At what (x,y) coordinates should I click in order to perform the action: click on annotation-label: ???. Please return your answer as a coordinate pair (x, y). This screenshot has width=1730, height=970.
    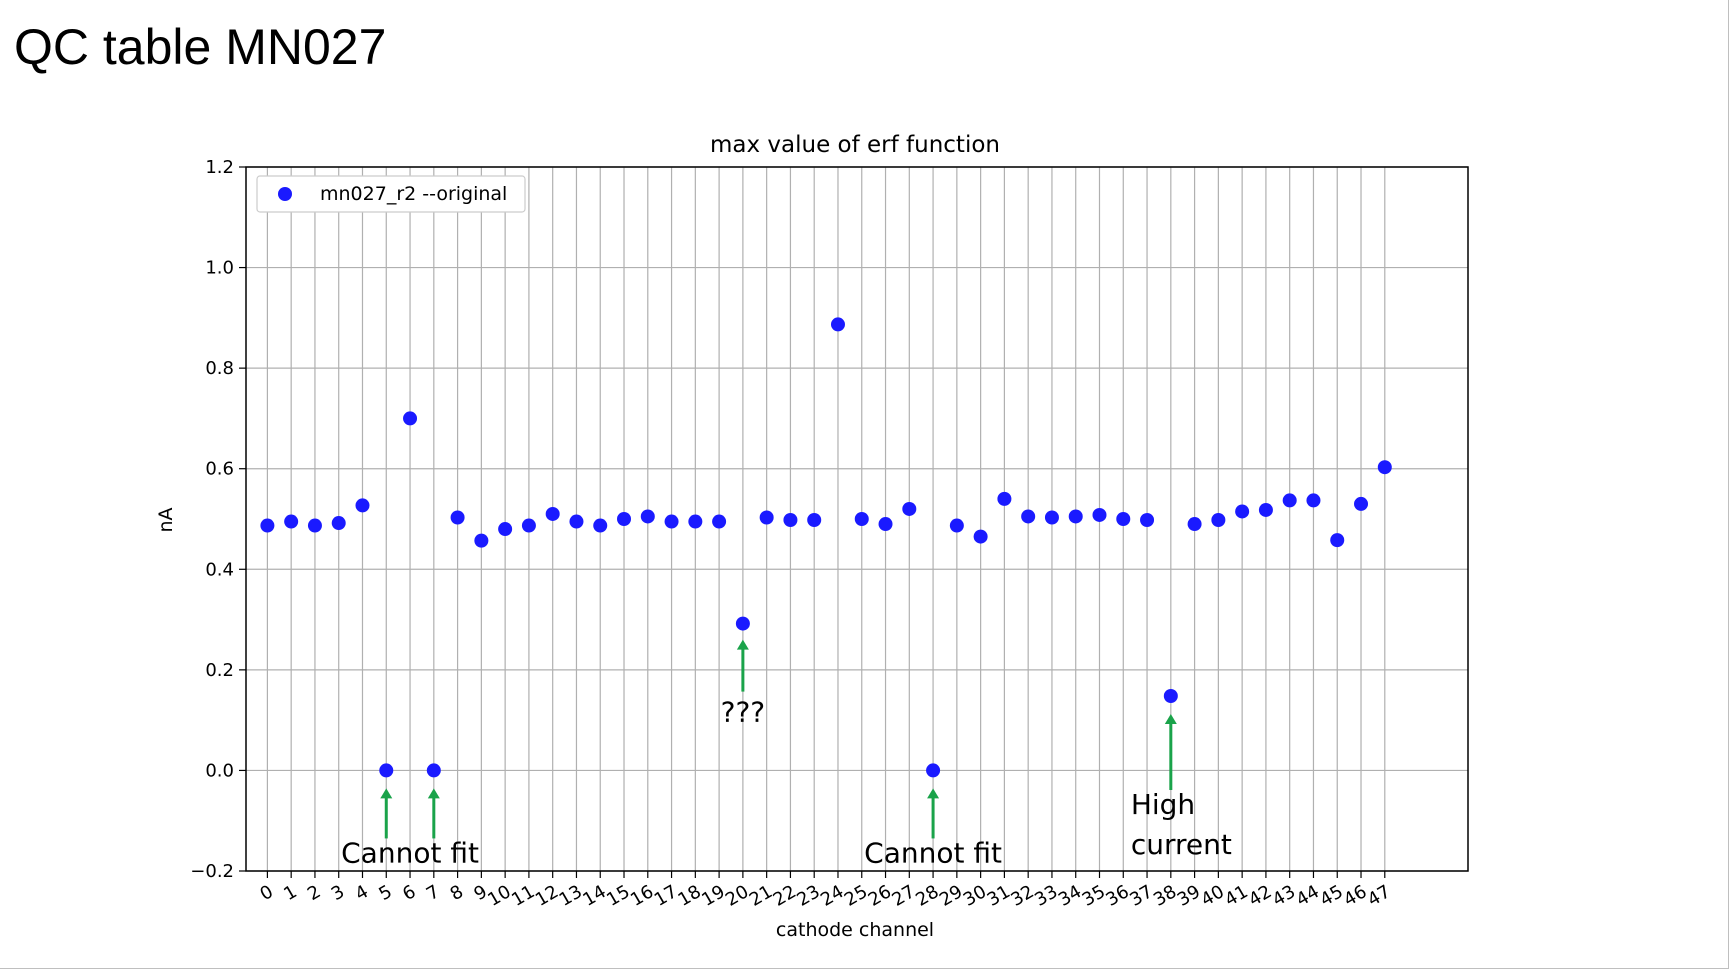
    Looking at the image, I should click on (743, 712).